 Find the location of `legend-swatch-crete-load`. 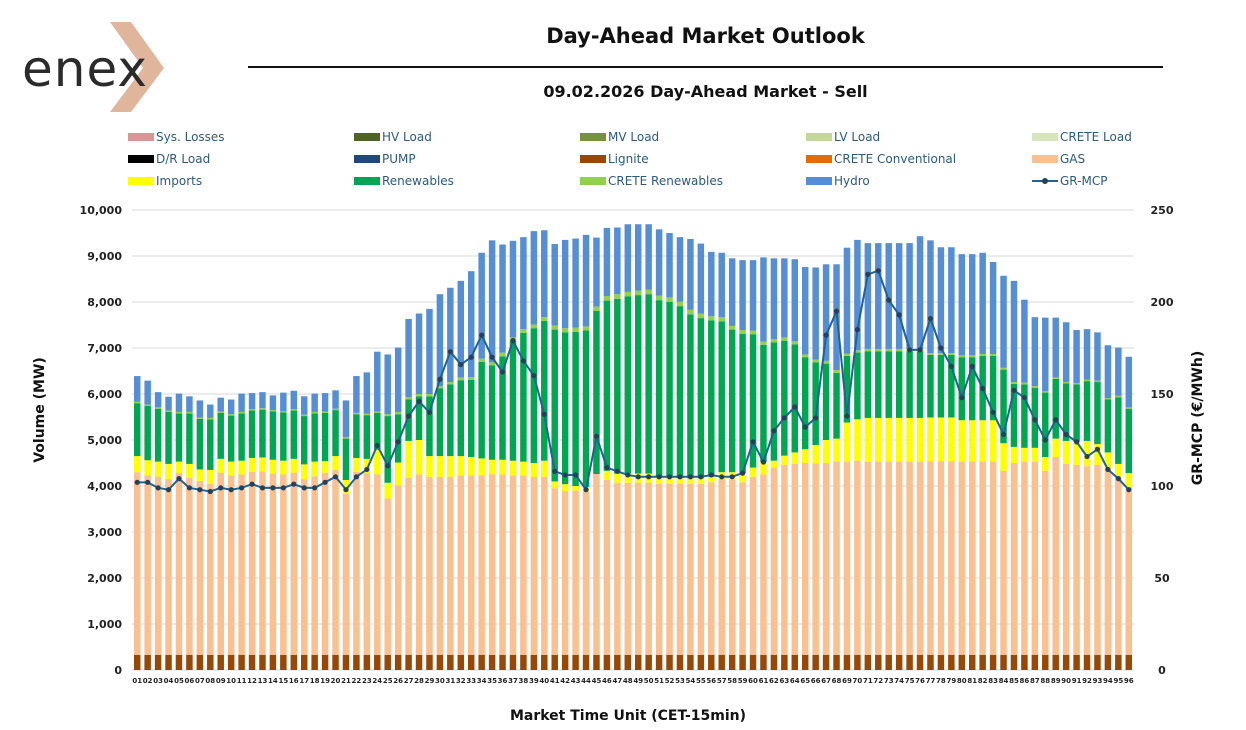

legend-swatch-crete-load is located at coordinates (1045, 137).